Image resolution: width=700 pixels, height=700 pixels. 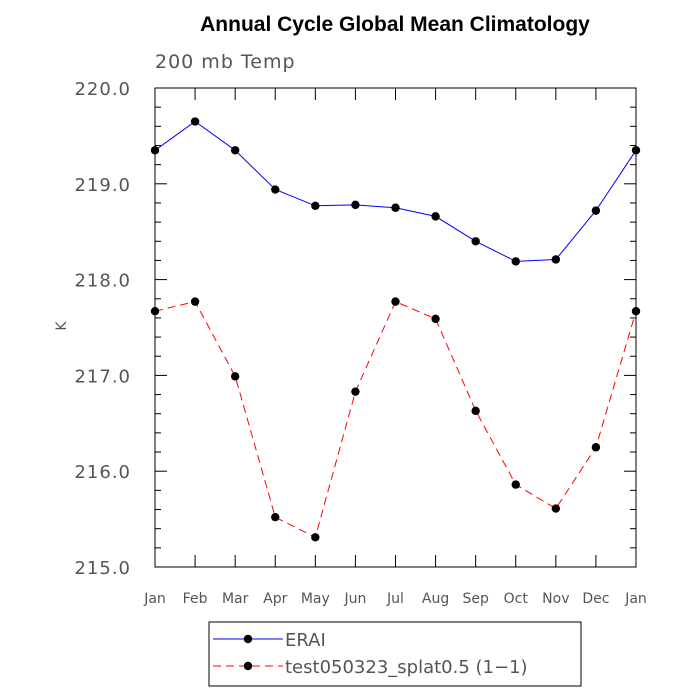 I want to click on x-tick-label: Jun, so click(x=354, y=599).